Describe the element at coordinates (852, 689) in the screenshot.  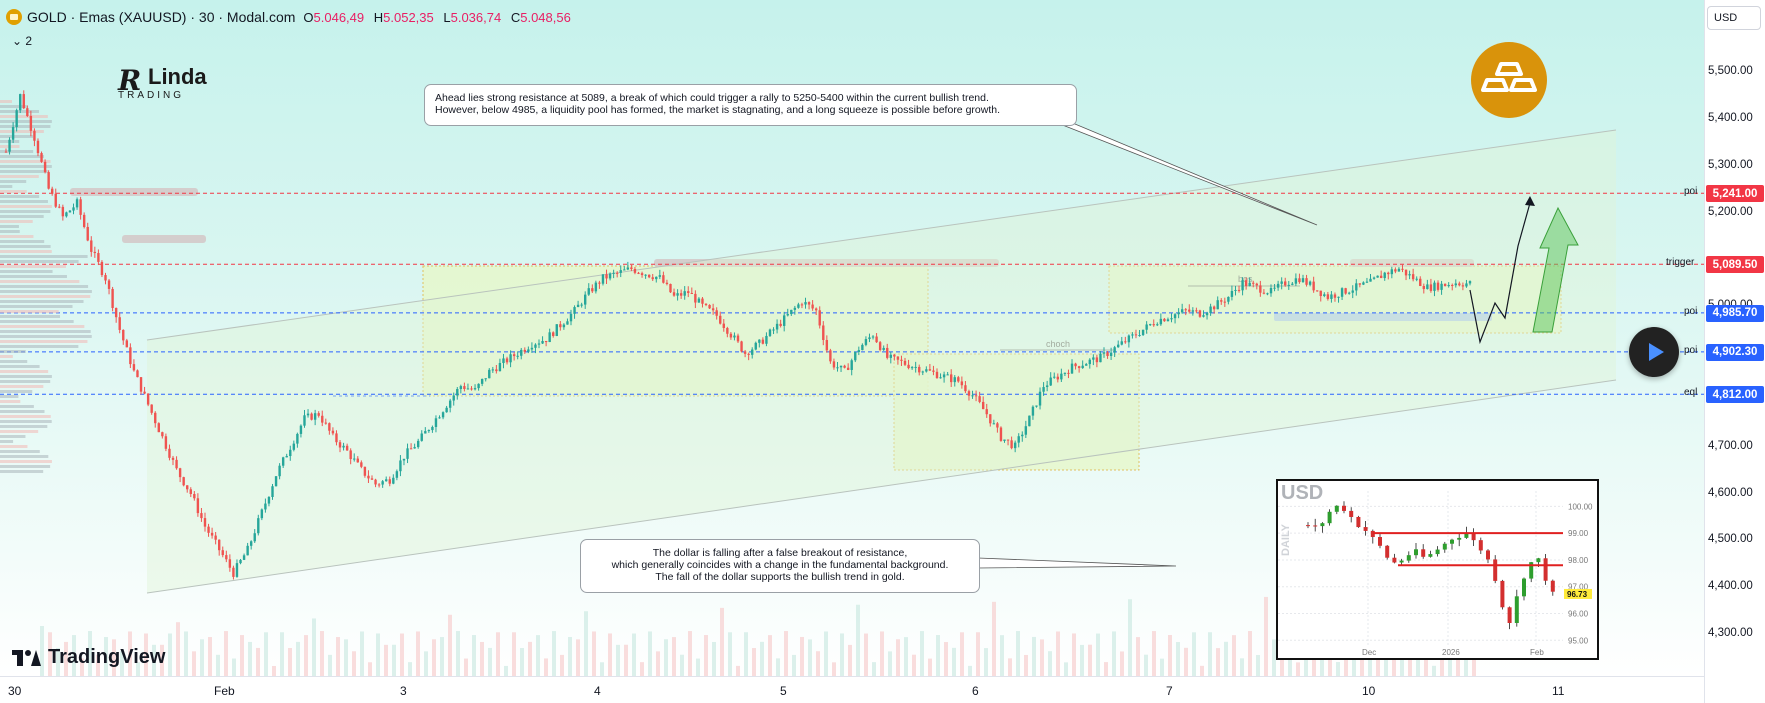
I see `time-axis` at that location.